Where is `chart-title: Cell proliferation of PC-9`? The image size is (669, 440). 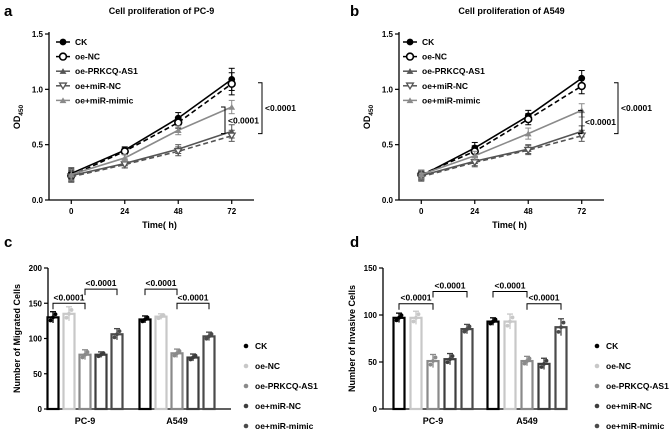
chart-title: Cell proliferation of PC-9 is located at coordinates (162, 11).